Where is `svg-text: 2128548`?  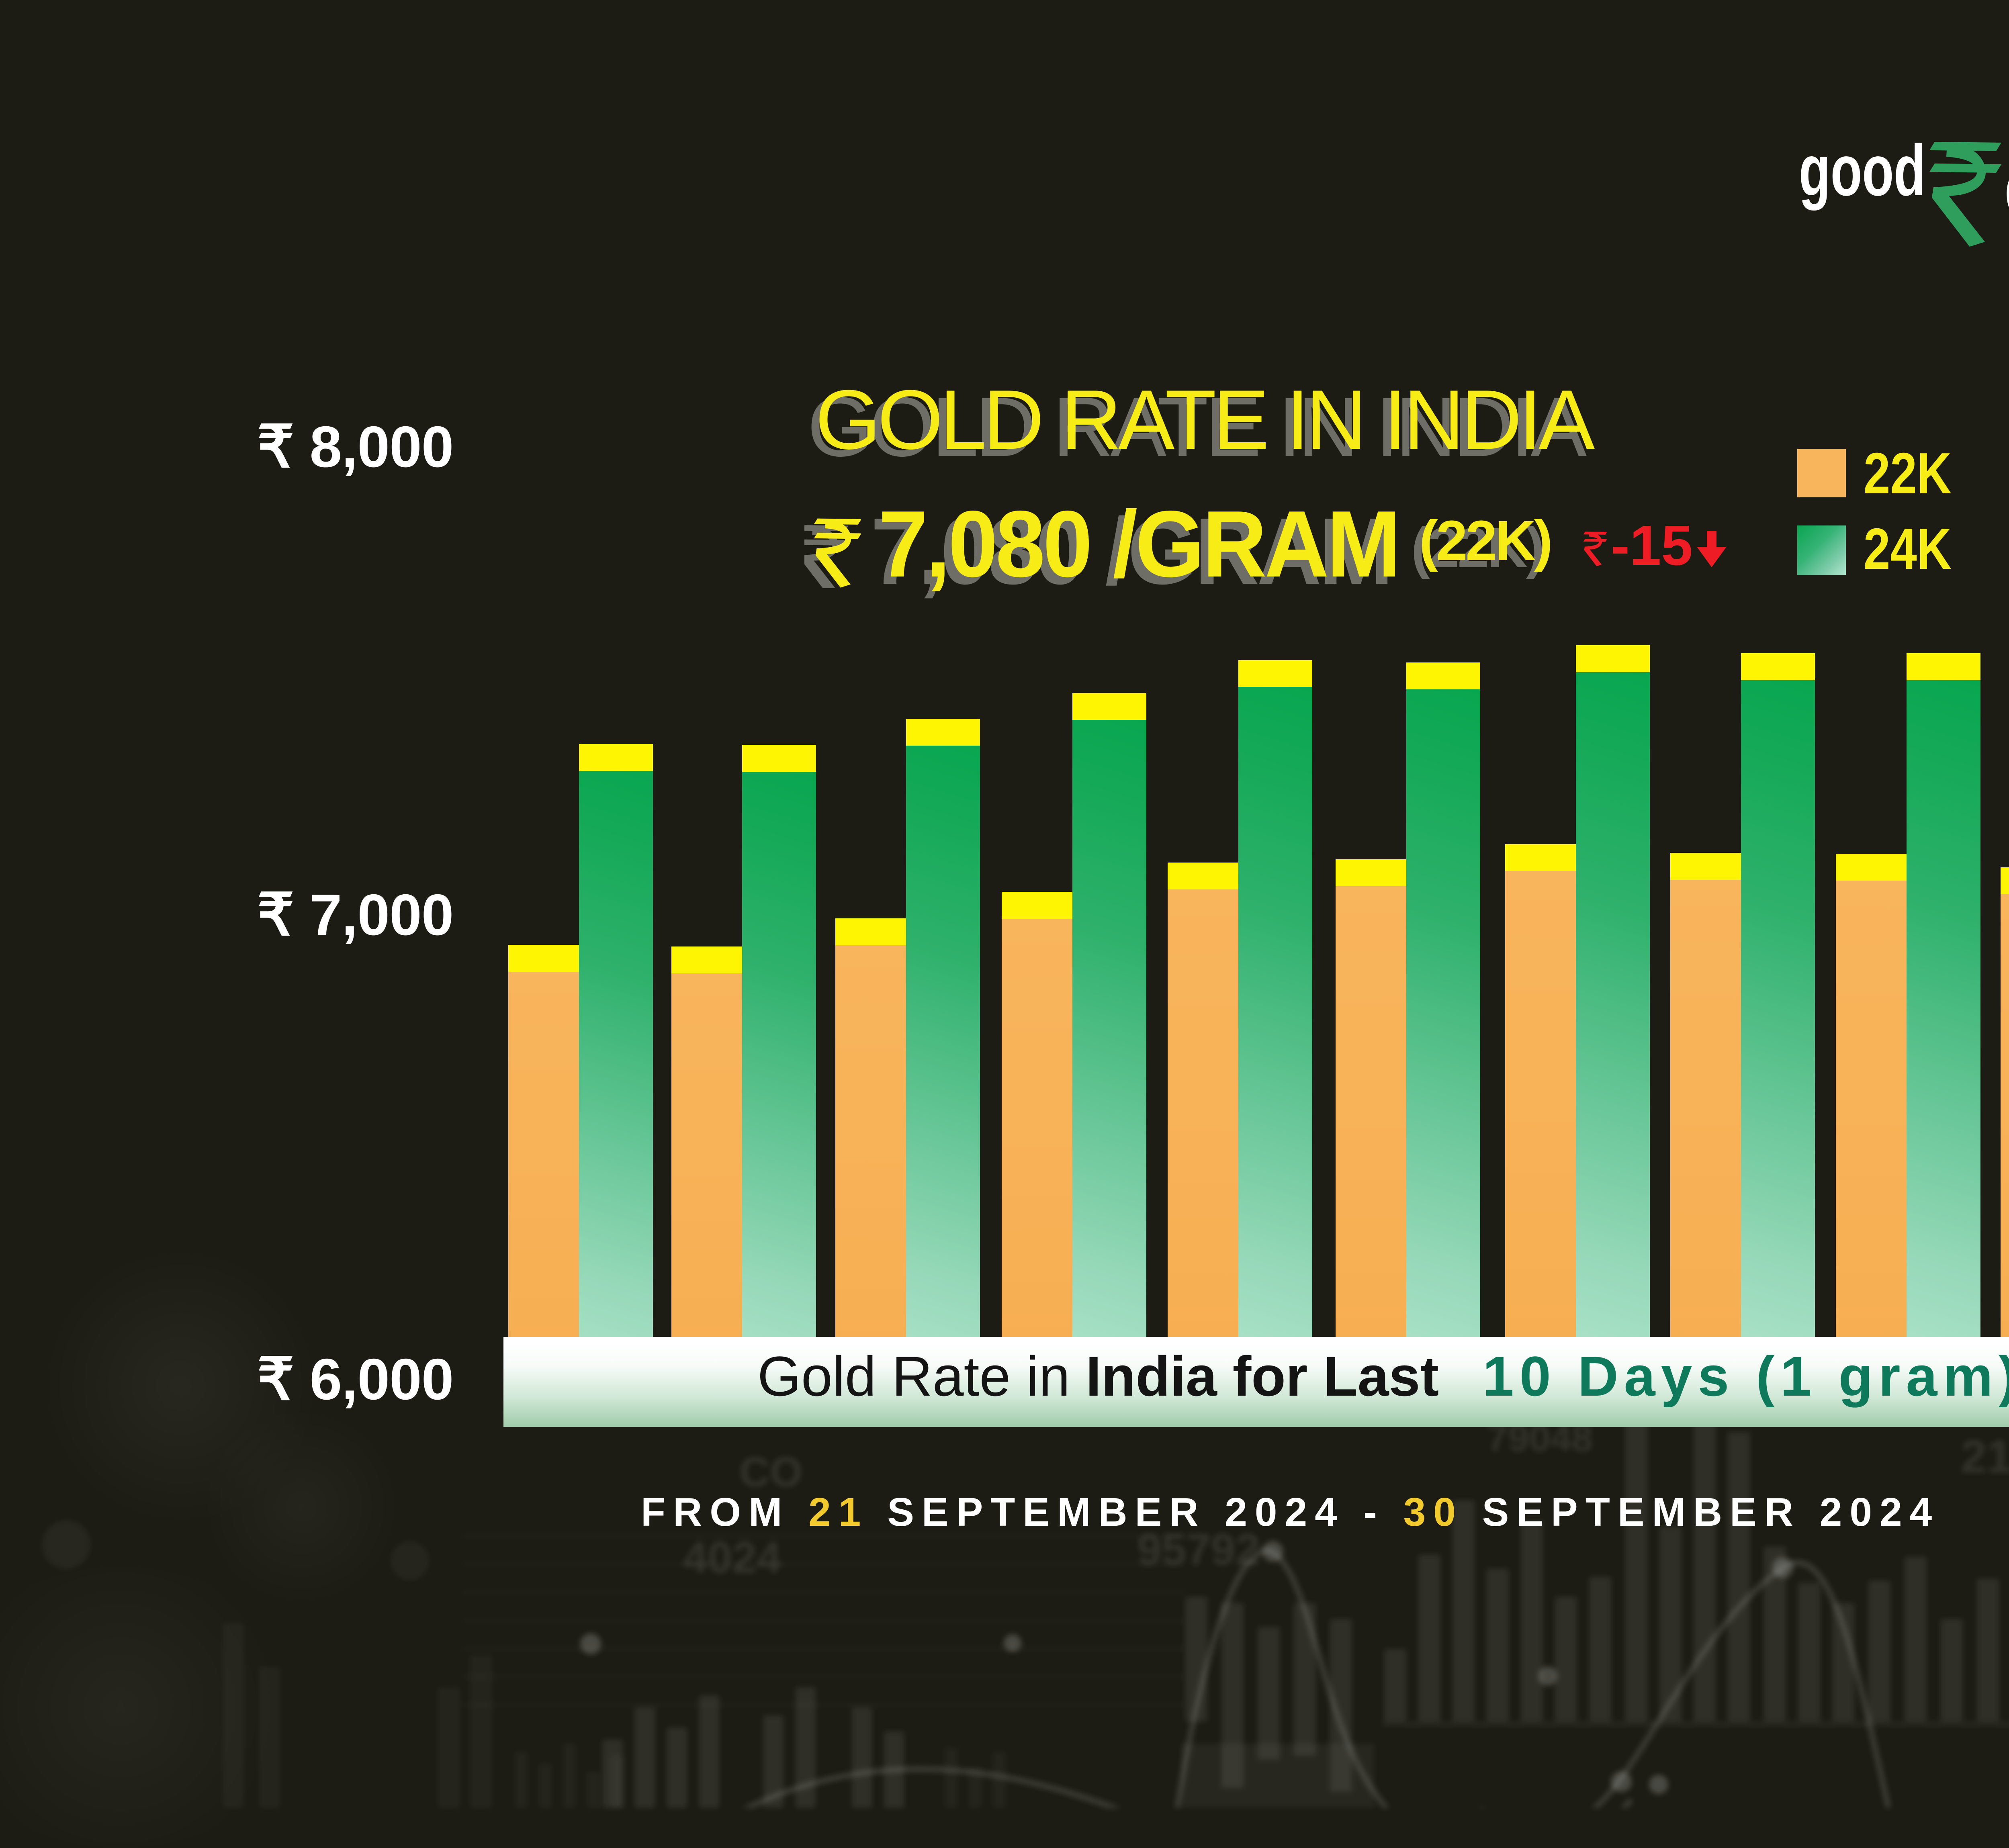
svg-text: 2128548 is located at coordinates (1985, 1456).